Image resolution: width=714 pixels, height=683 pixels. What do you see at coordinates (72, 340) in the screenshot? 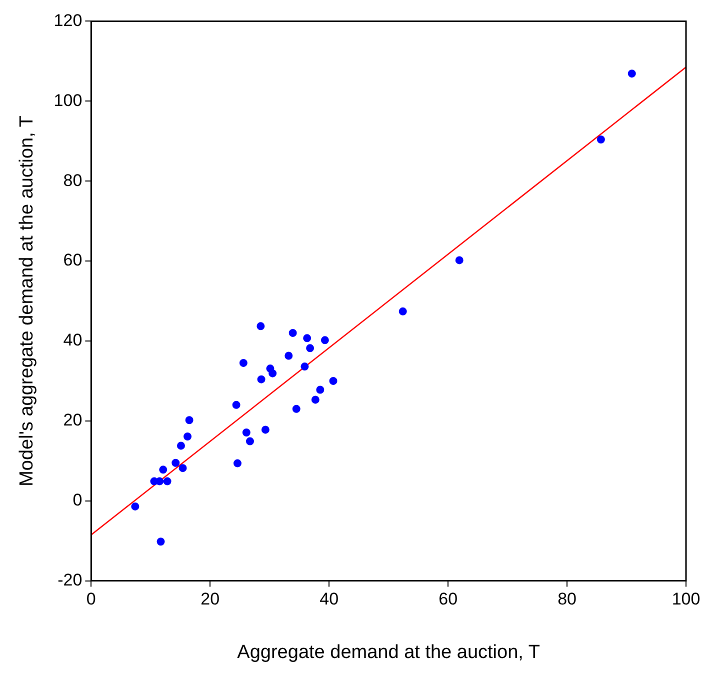
I see `y-tick-label: 40` at bounding box center [72, 340].